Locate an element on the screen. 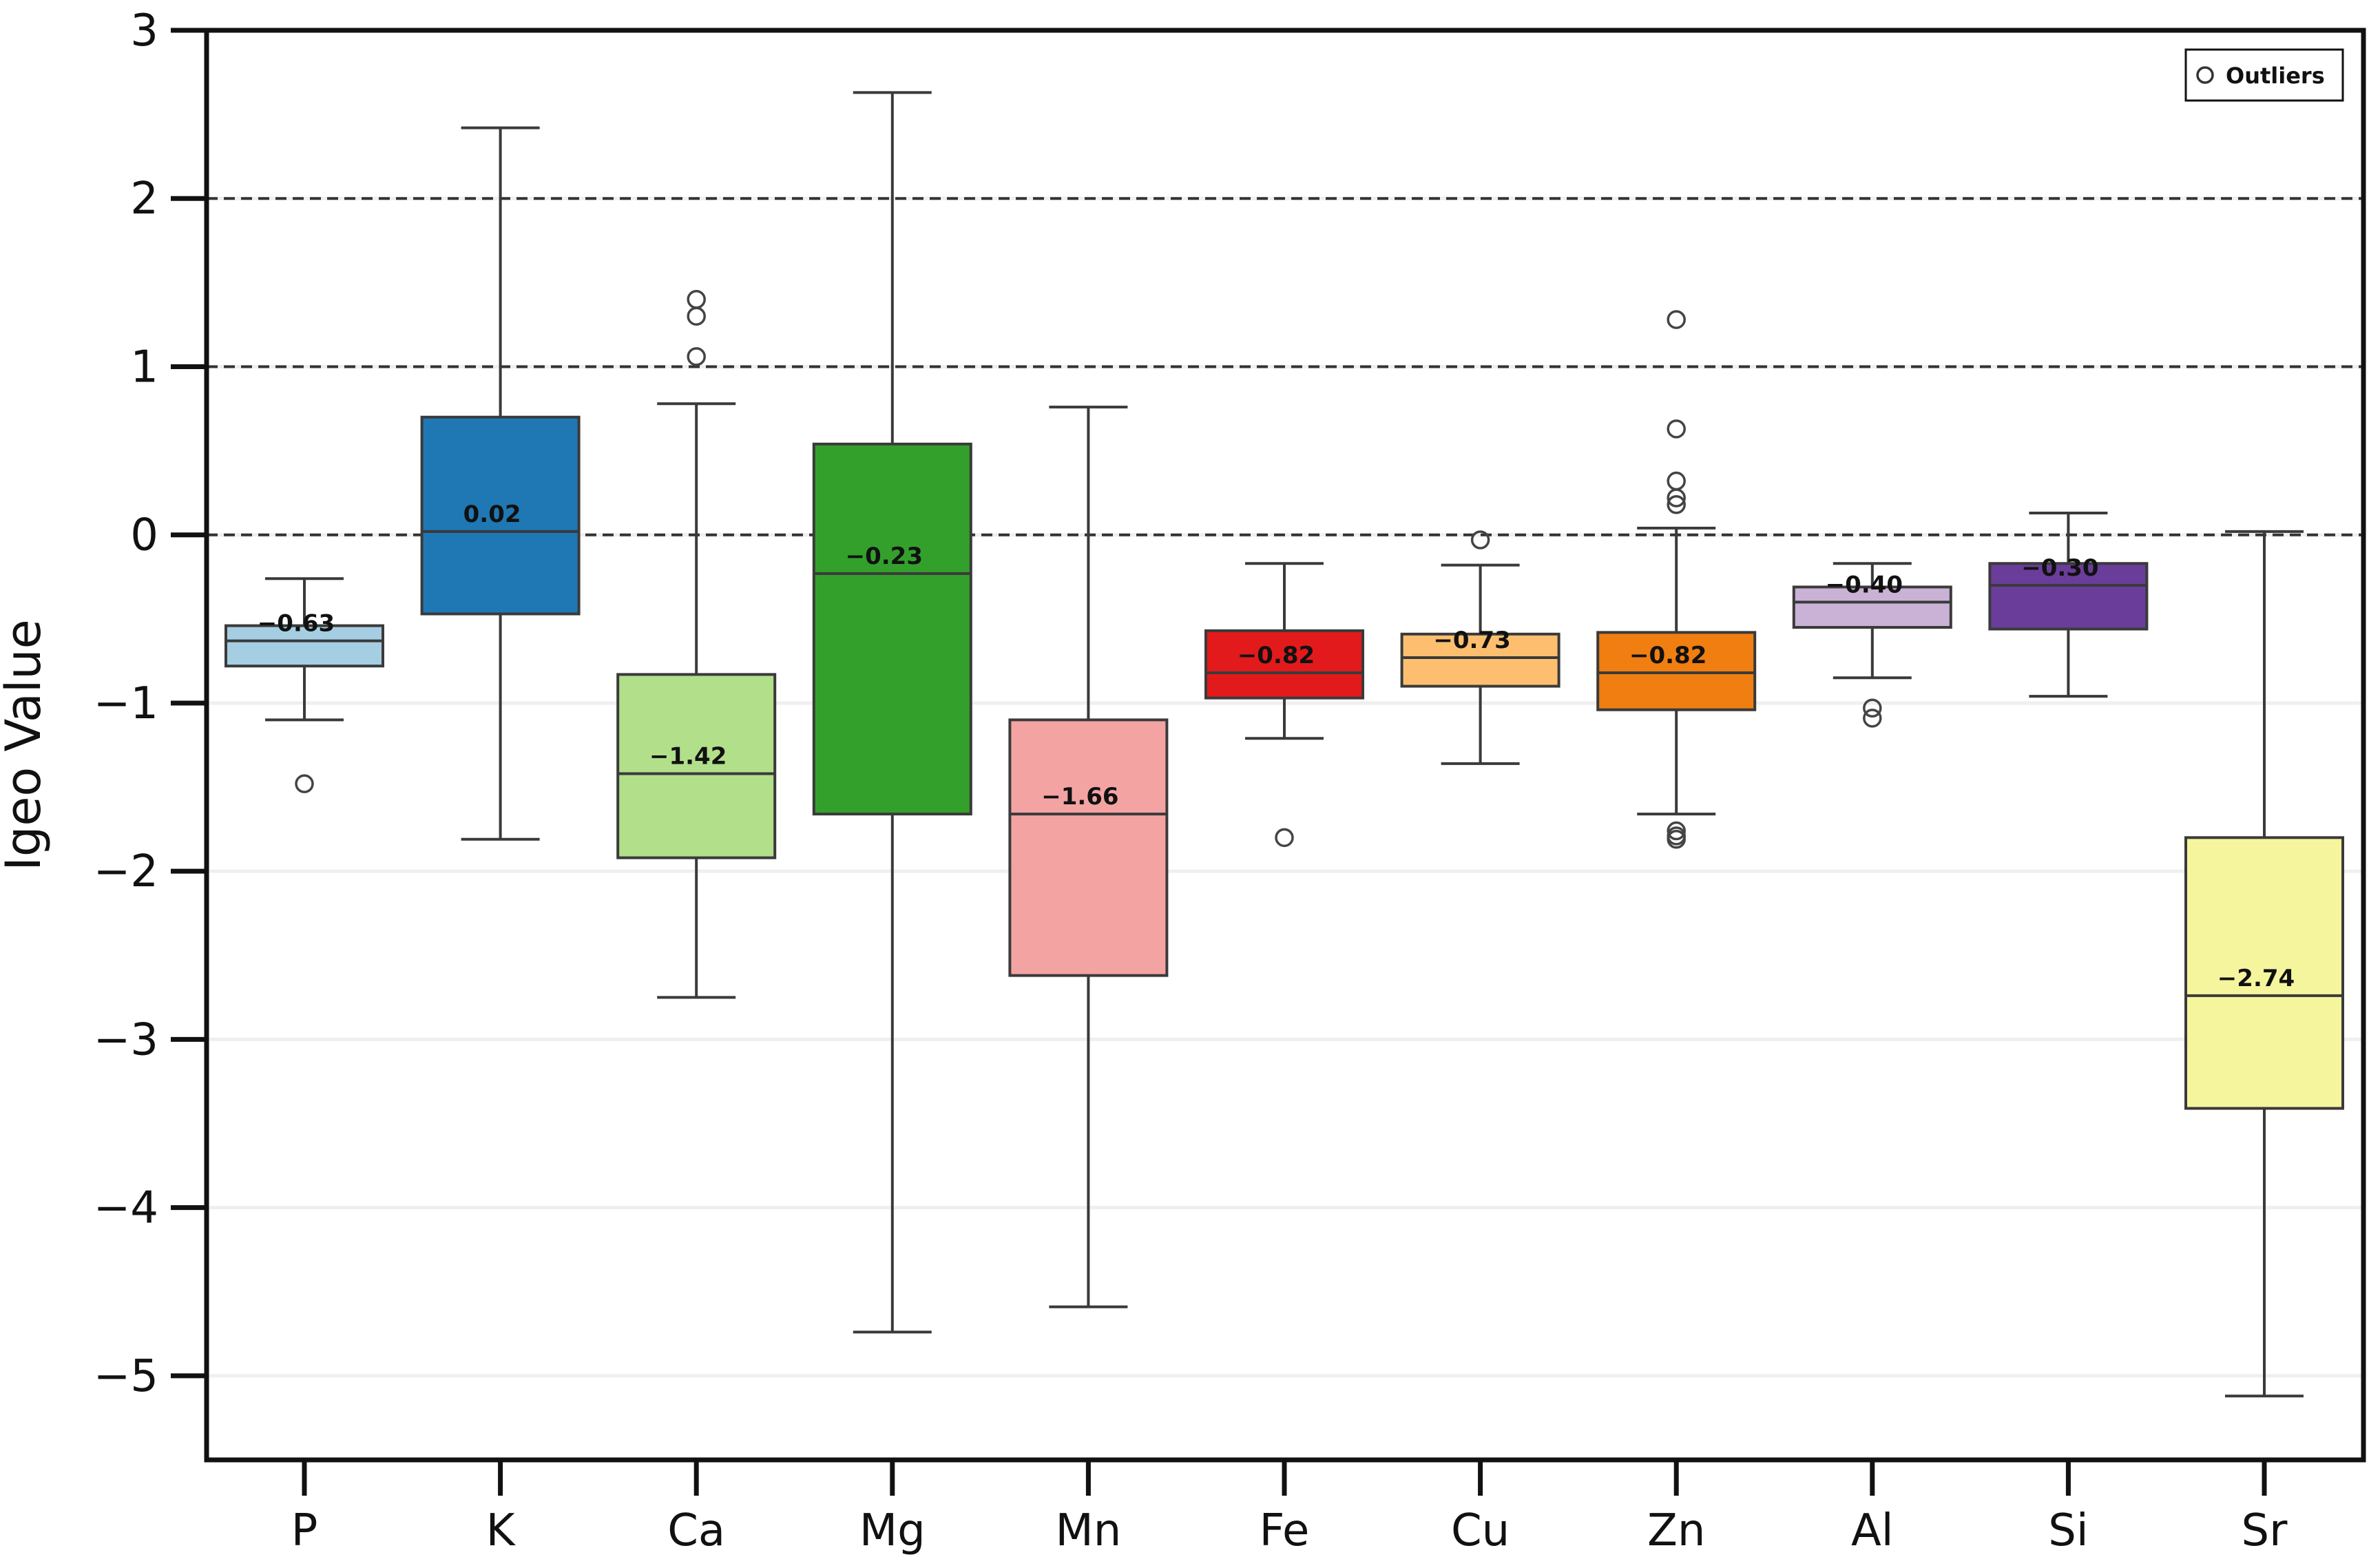  box-group-sr: −2.74 is located at coordinates (2264, 964).